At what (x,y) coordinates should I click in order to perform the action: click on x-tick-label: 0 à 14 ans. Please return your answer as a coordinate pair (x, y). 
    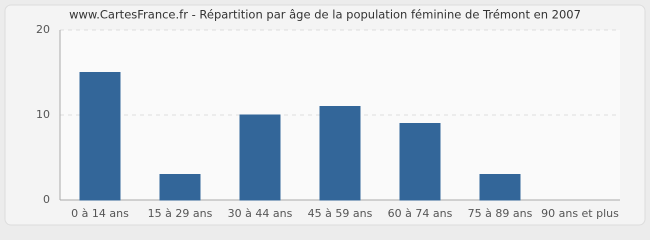
    Looking at the image, I should click on (100, 213).